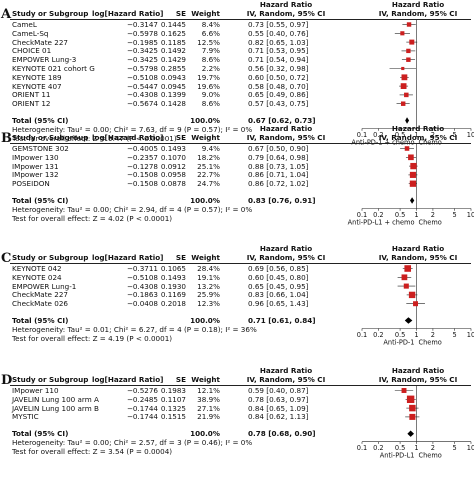  Describe the element at coordinates (278, 277) in the screenshot. I see `study-hr-ci: 0.60 [0.45, 0.80]` at that location.